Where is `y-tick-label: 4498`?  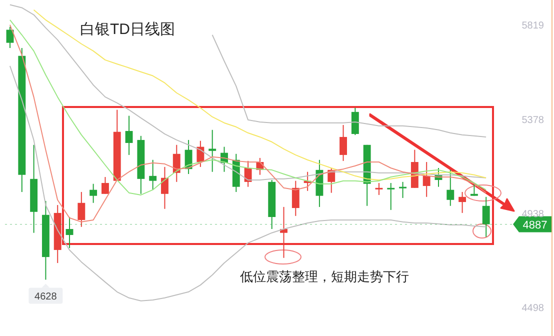
y-tick-label: 4498 is located at coordinates (533, 308).